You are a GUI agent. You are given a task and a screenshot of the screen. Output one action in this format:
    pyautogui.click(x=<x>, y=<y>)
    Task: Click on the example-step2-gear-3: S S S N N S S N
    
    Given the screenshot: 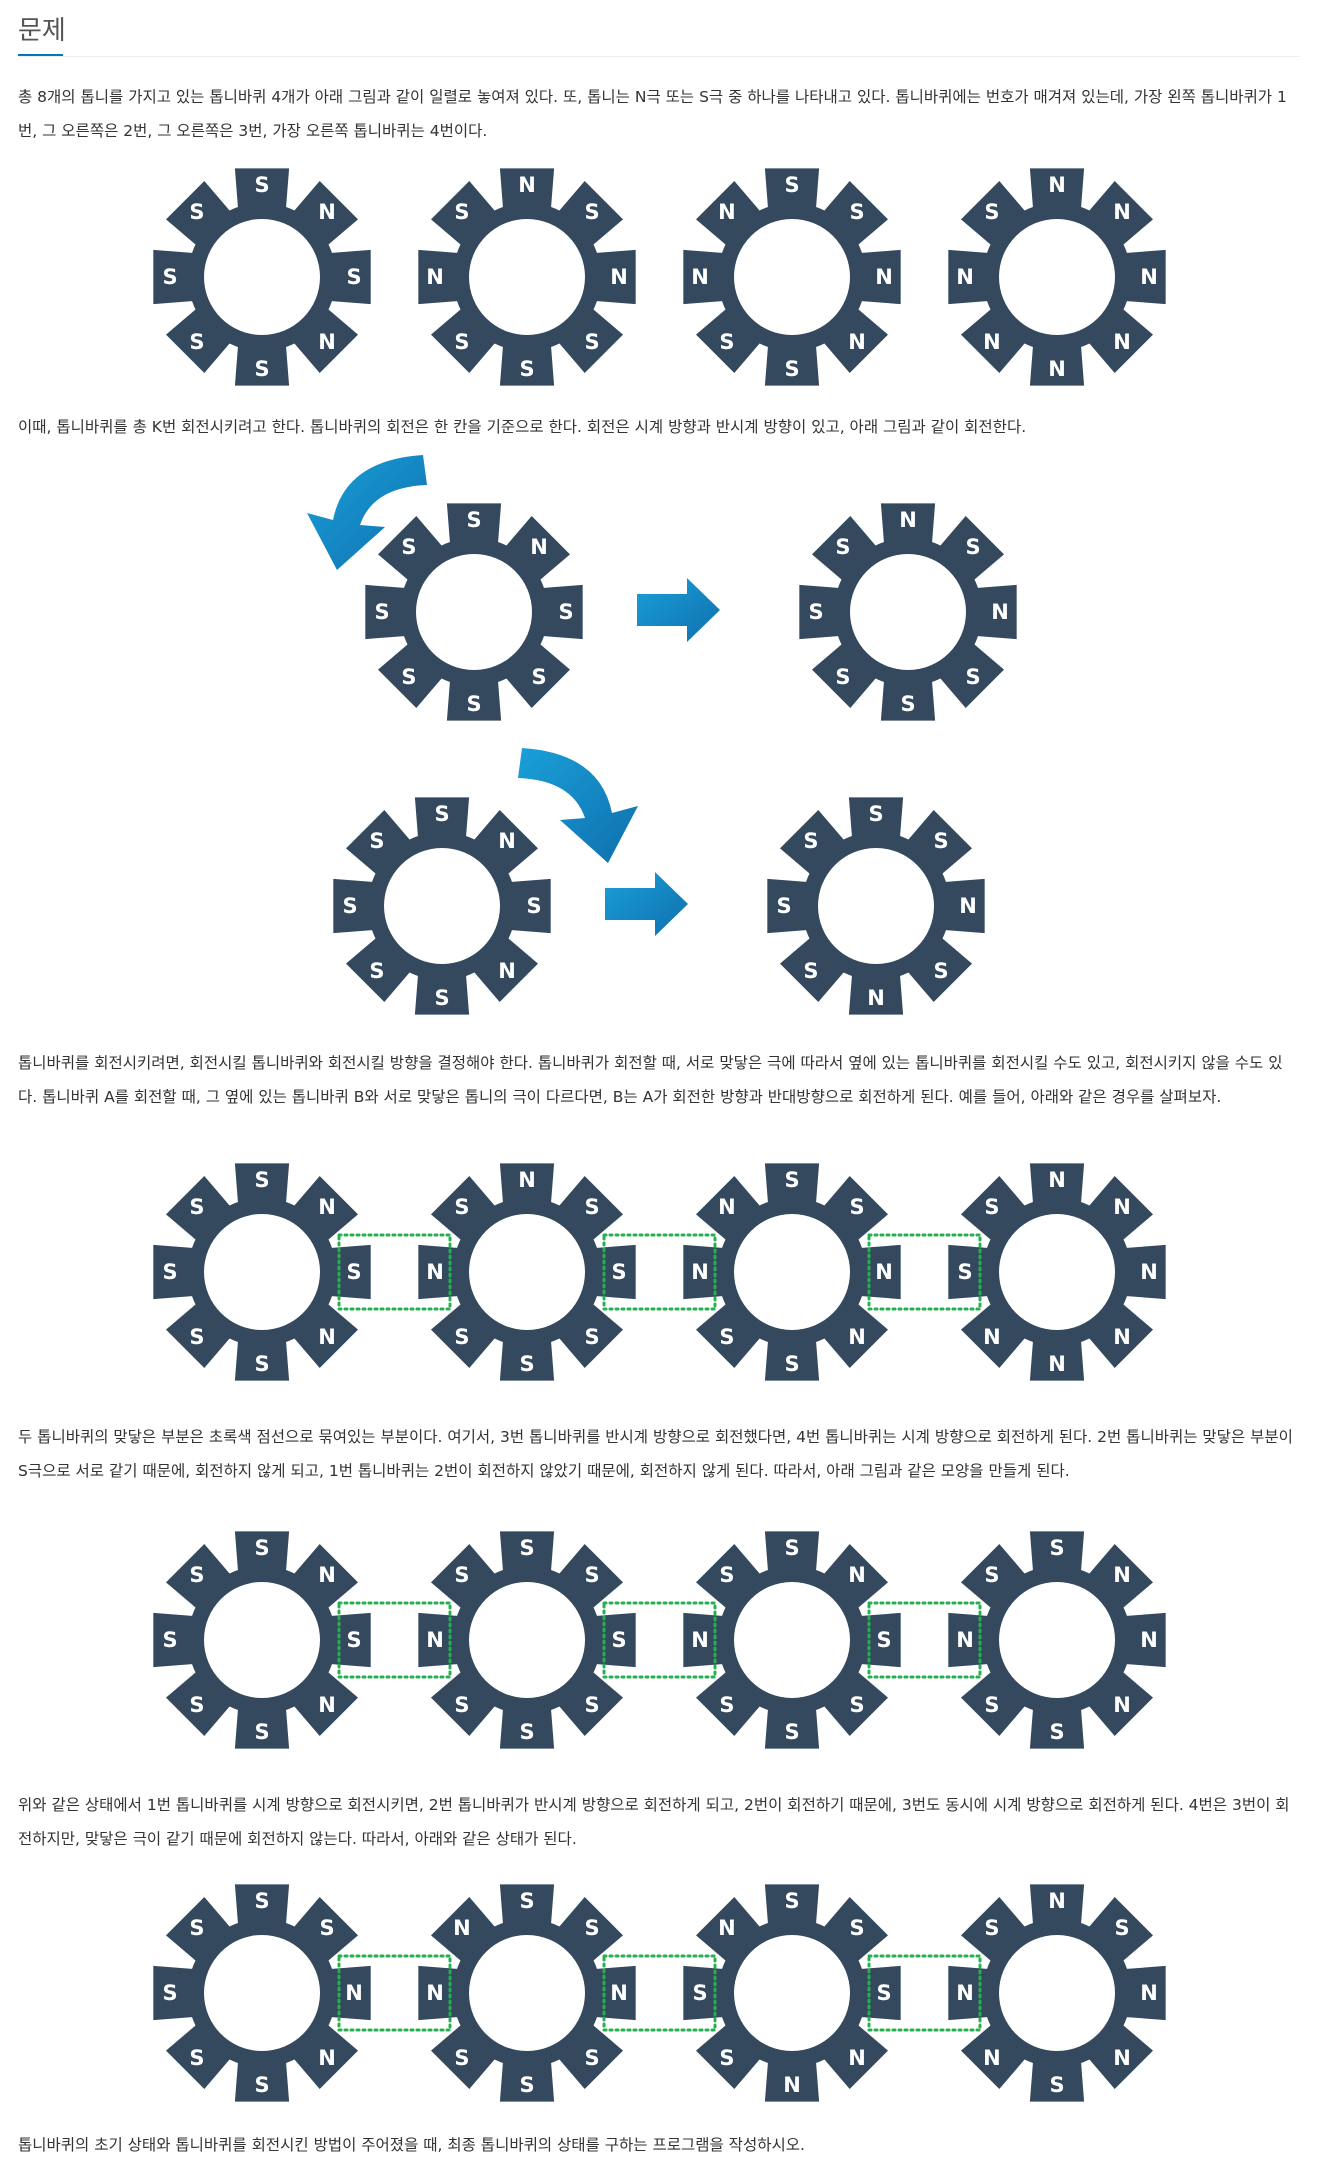 What is the action you would take?
    pyautogui.click(x=792, y=1993)
    